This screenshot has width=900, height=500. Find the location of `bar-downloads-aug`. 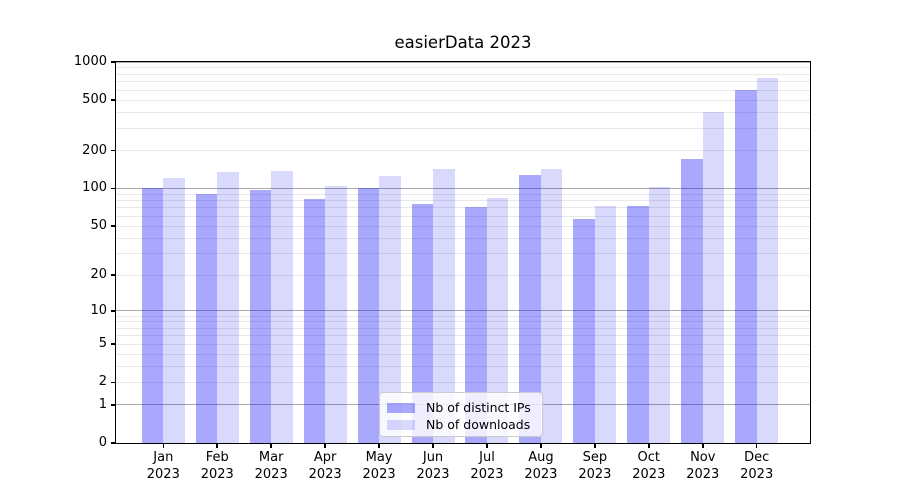

bar-downloads-aug is located at coordinates (551, 305).